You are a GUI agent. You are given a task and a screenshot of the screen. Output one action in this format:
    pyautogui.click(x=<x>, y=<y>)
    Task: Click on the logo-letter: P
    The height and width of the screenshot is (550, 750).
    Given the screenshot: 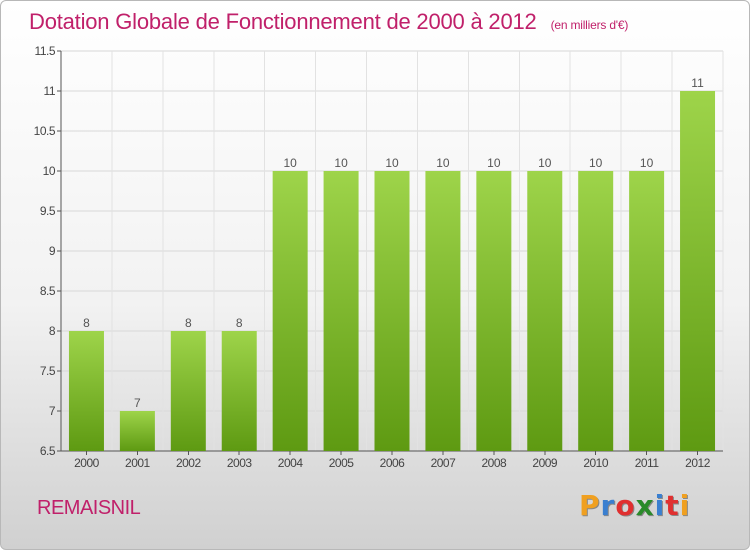 What is the action you would take?
    pyautogui.click(x=590, y=505)
    